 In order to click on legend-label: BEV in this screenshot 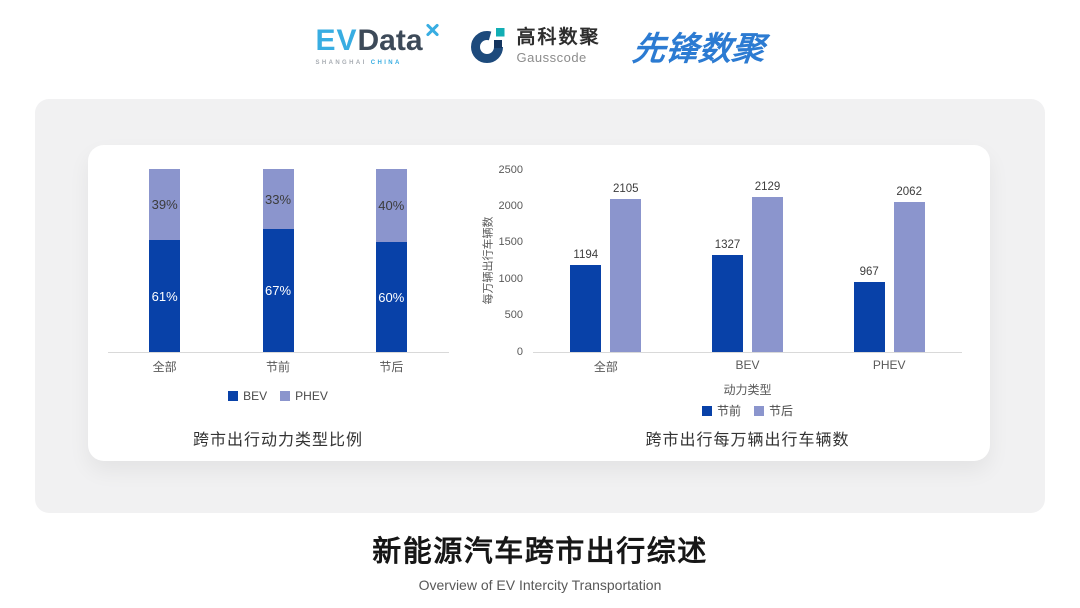, I will do `click(255, 396)`.